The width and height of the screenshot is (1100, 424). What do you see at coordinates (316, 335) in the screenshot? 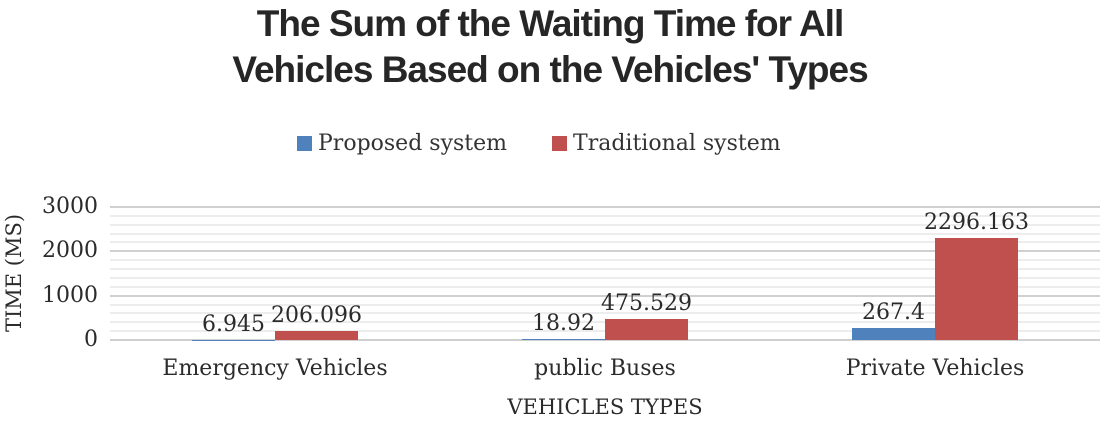
I see `bar-traditional-system-emergency-vehicles` at bounding box center [316, 335].